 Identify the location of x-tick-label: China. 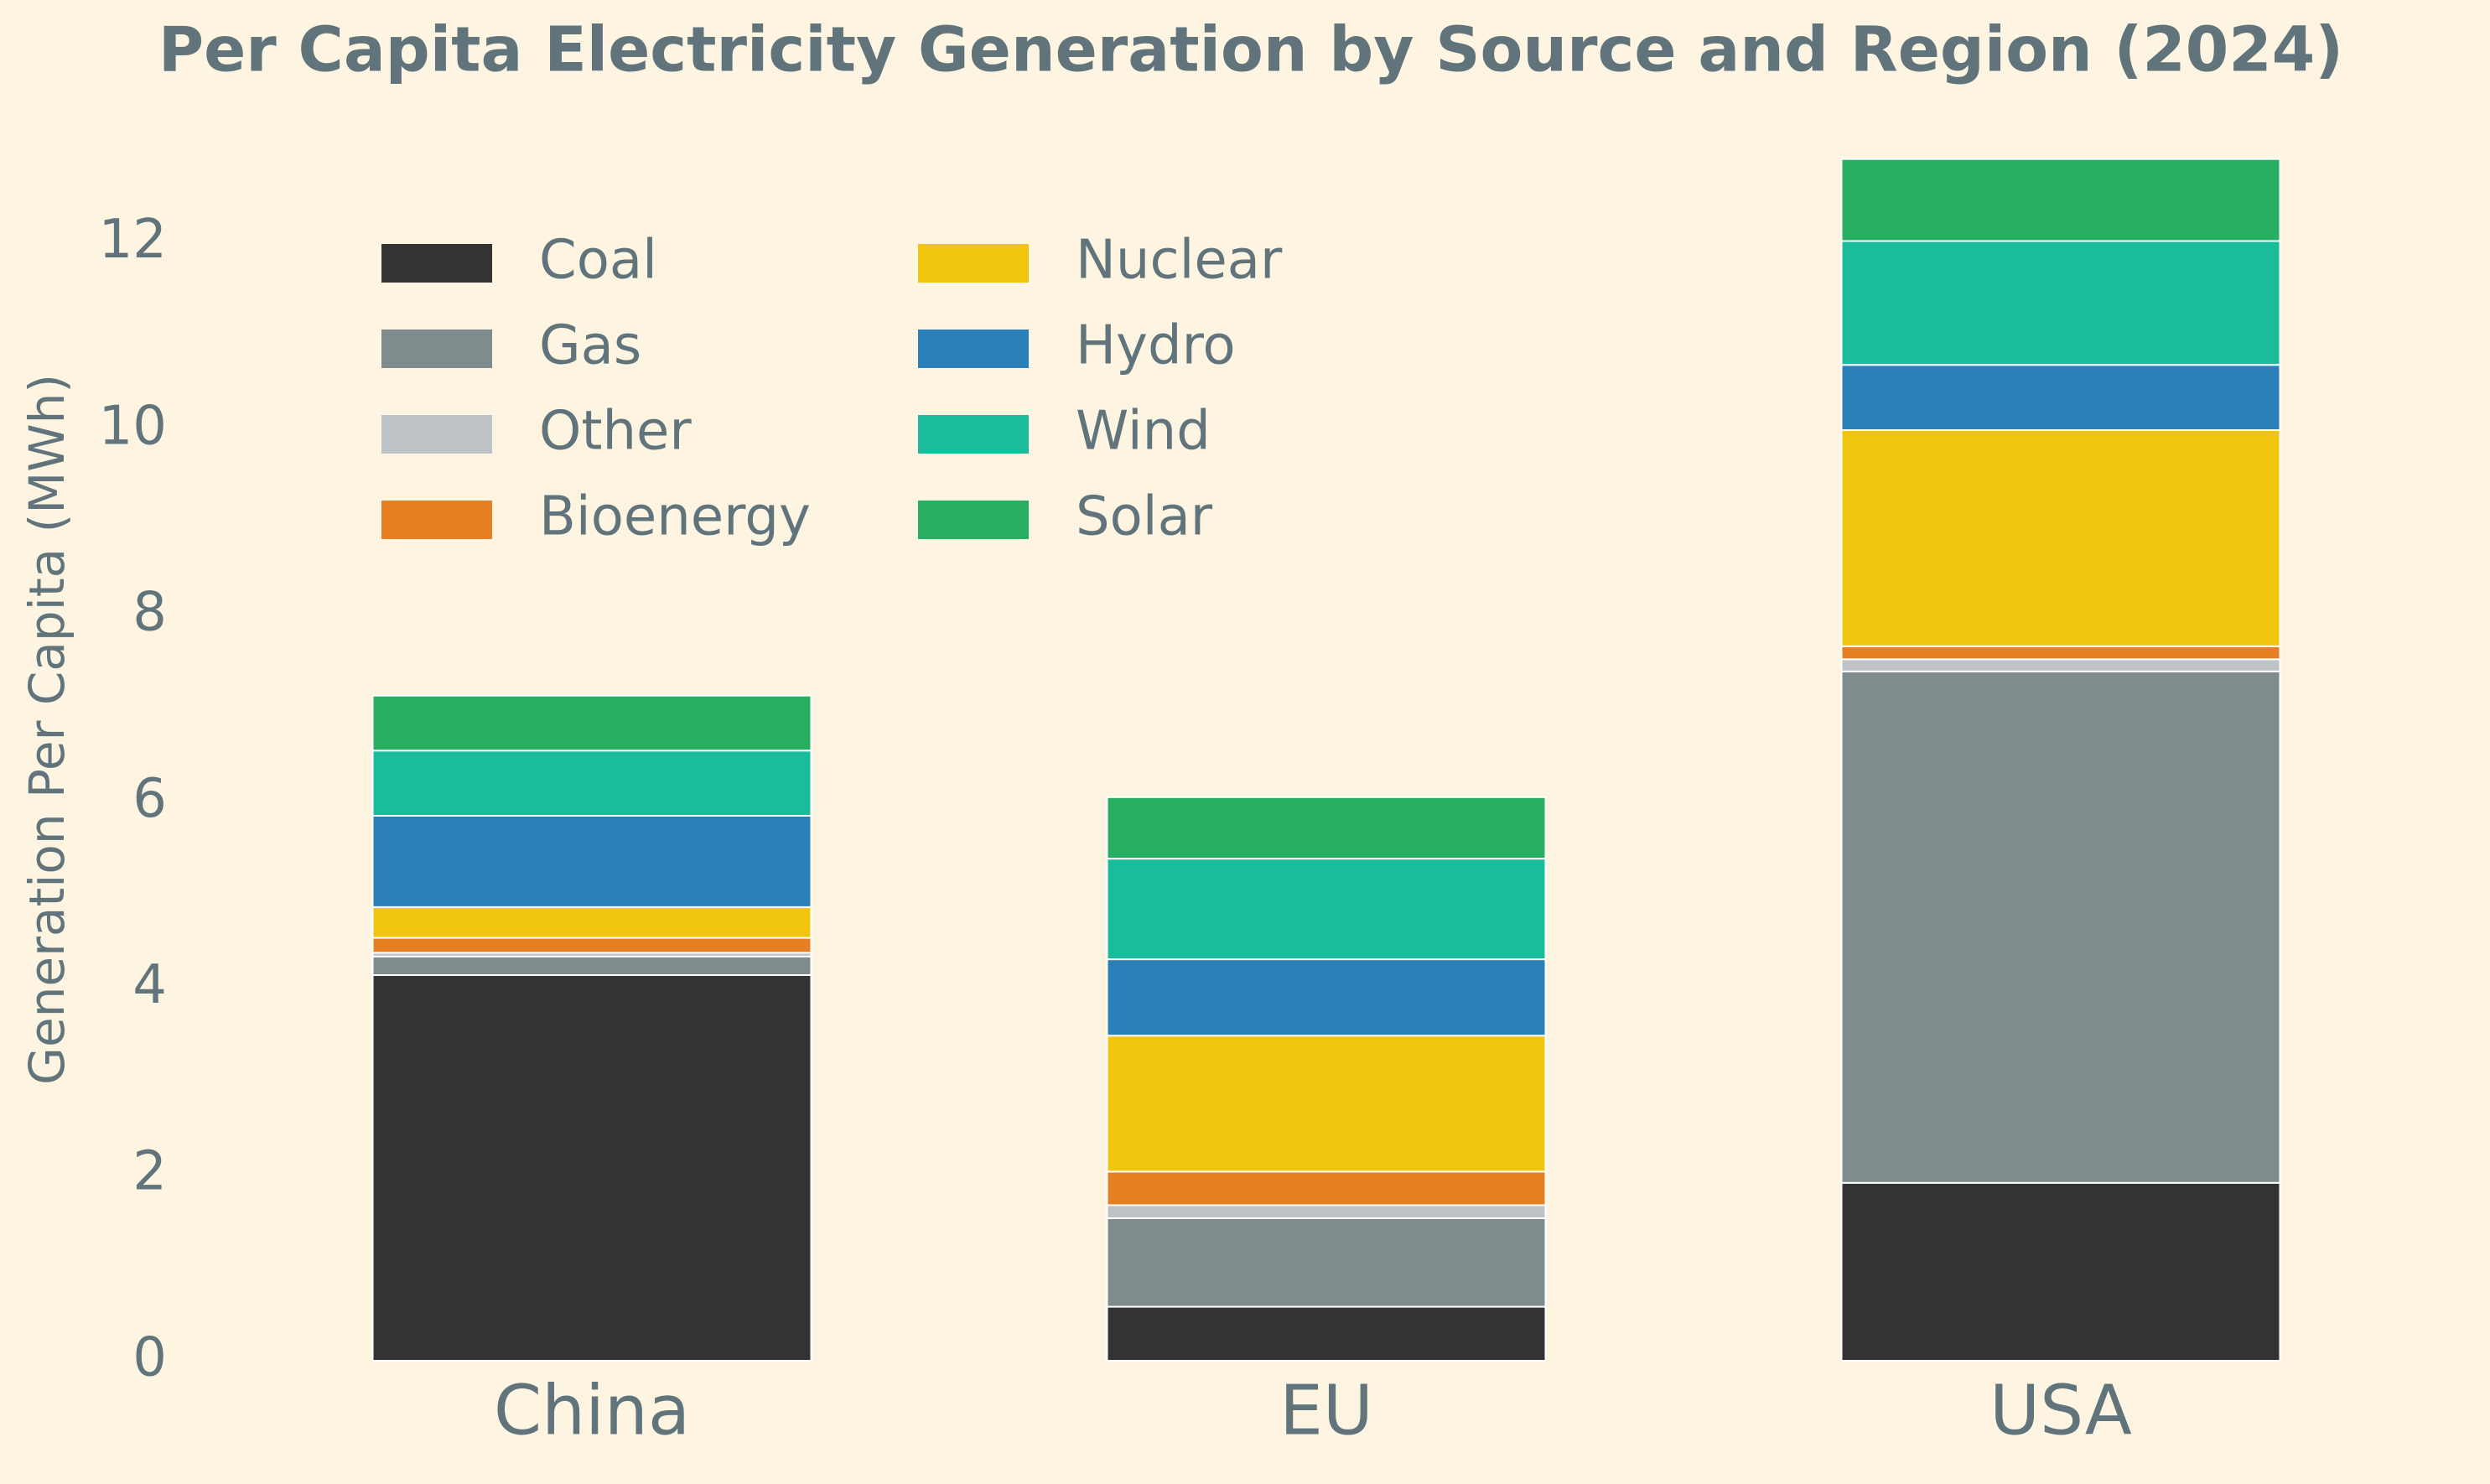
(592, 1410).